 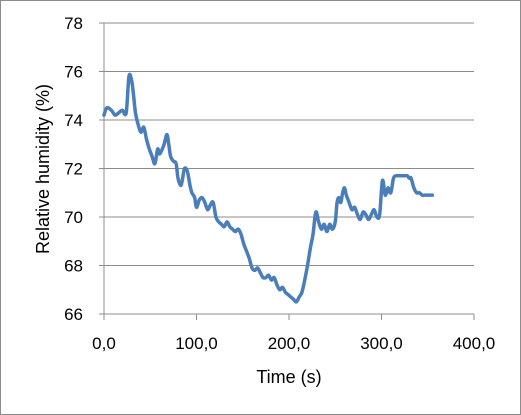 What do you see at coordinates (474, 343) in the screenshot?
I see `x-tick-label-400: 400,0` at bounding box center [474, 343].